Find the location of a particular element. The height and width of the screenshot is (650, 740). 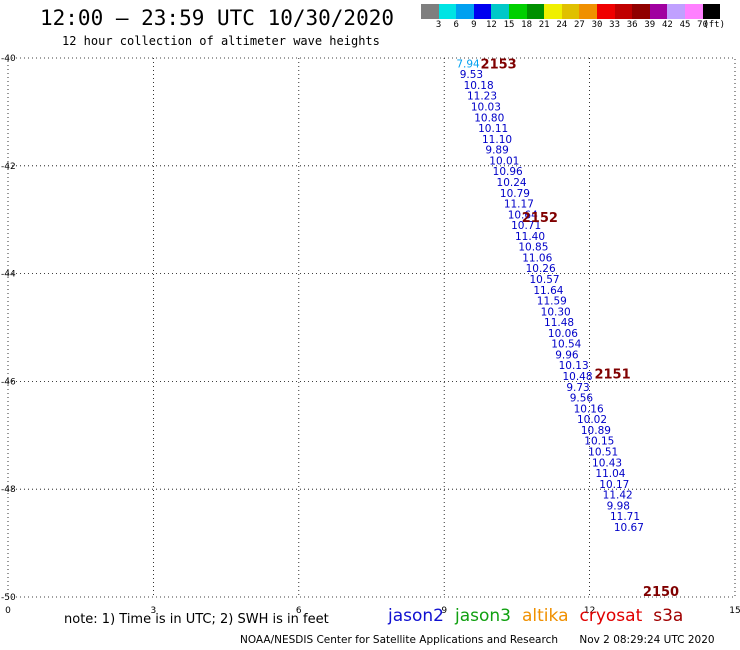

scale-label: (ft) is located at coordinates (714, 25).